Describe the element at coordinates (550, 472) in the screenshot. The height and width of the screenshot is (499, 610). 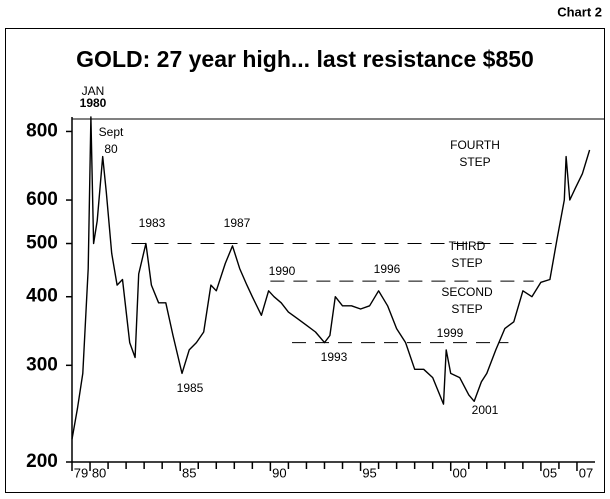
I see `x-tick-label: 05` at that location.